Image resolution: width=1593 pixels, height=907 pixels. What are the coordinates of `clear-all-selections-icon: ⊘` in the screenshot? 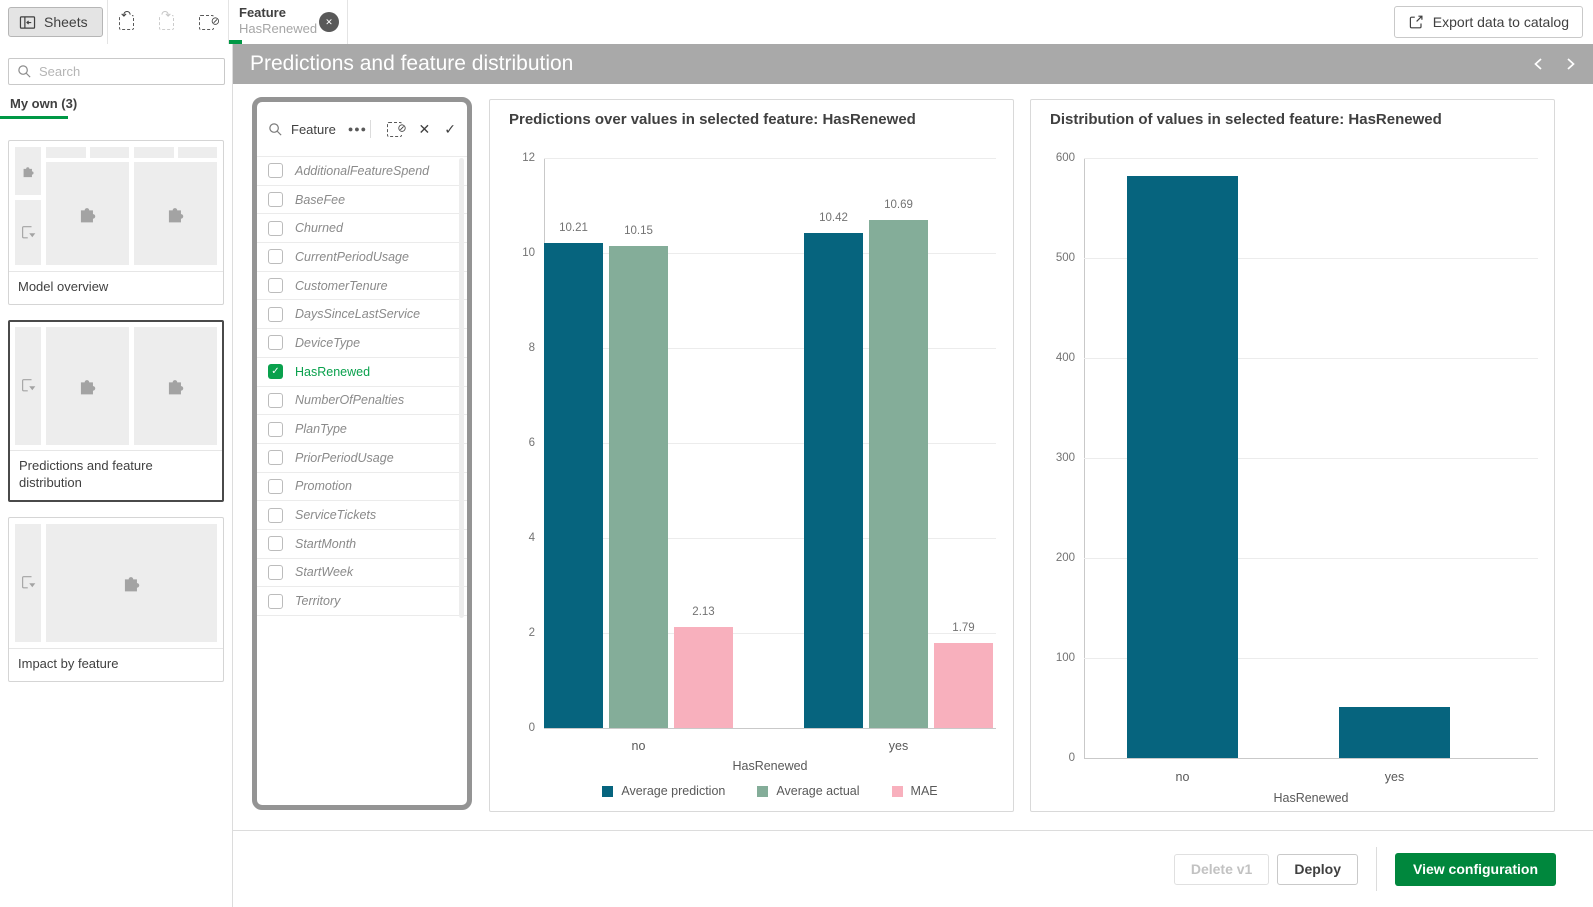 It's located at (206, 22).